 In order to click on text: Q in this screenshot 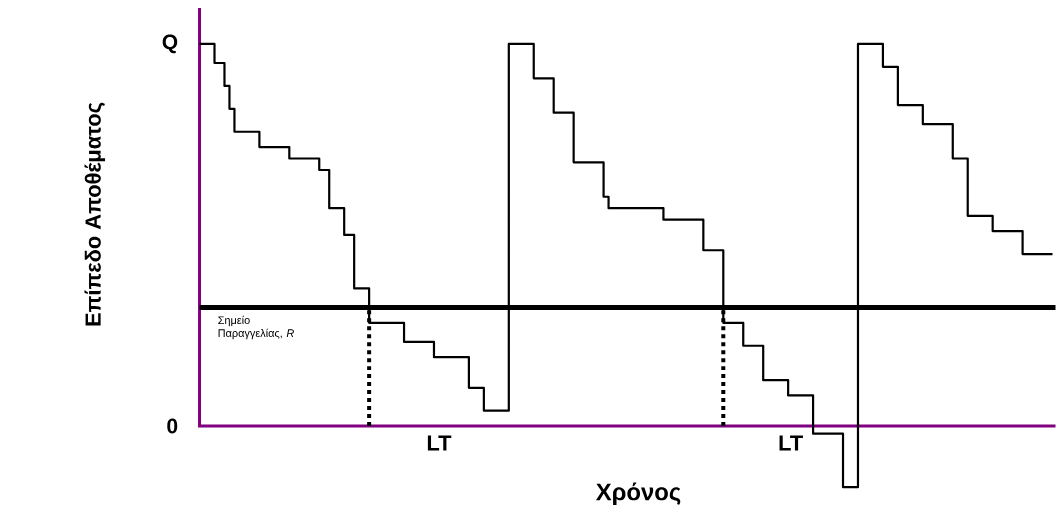, I will do `click(170, 44)`.